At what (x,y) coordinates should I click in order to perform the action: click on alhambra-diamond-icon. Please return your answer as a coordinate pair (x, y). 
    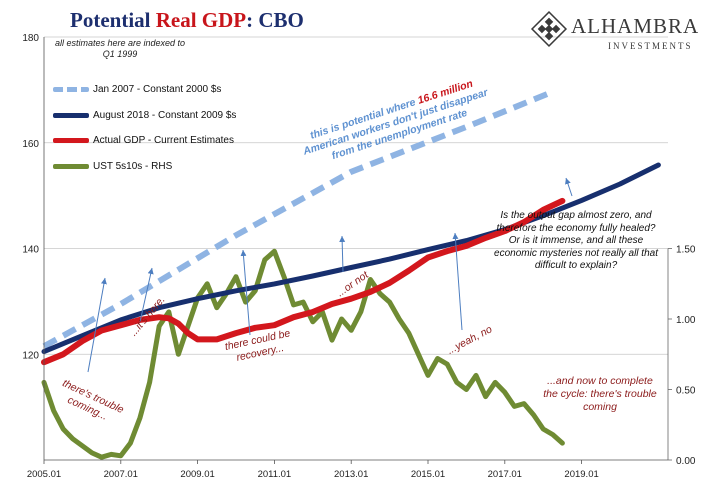
    Looking at the image, I should click on (549, 29).